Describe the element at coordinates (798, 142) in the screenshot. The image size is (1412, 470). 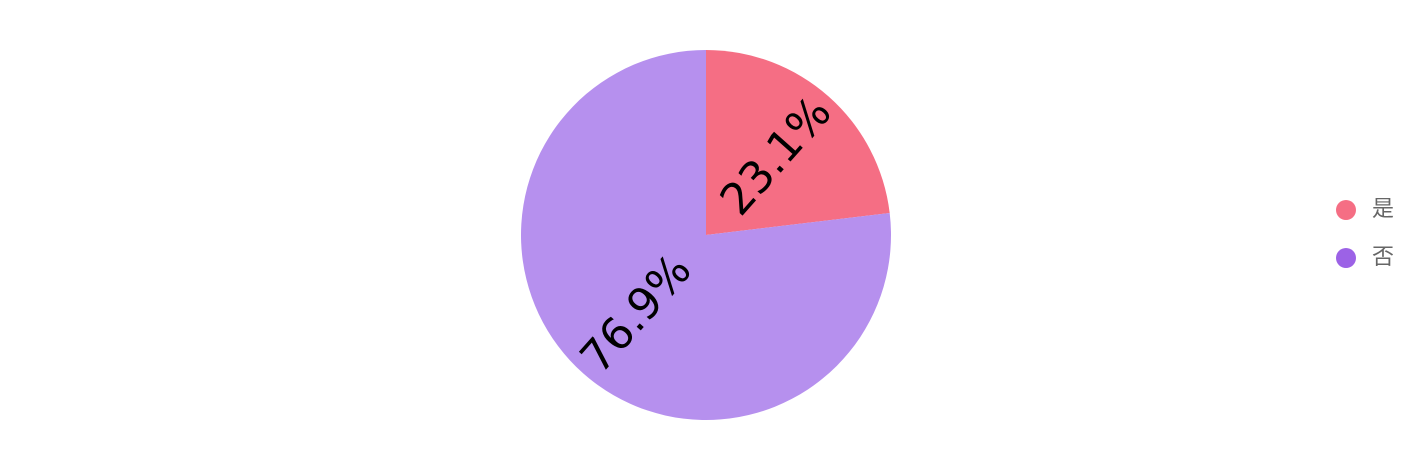
I see `pie-slice-yes` at that location.